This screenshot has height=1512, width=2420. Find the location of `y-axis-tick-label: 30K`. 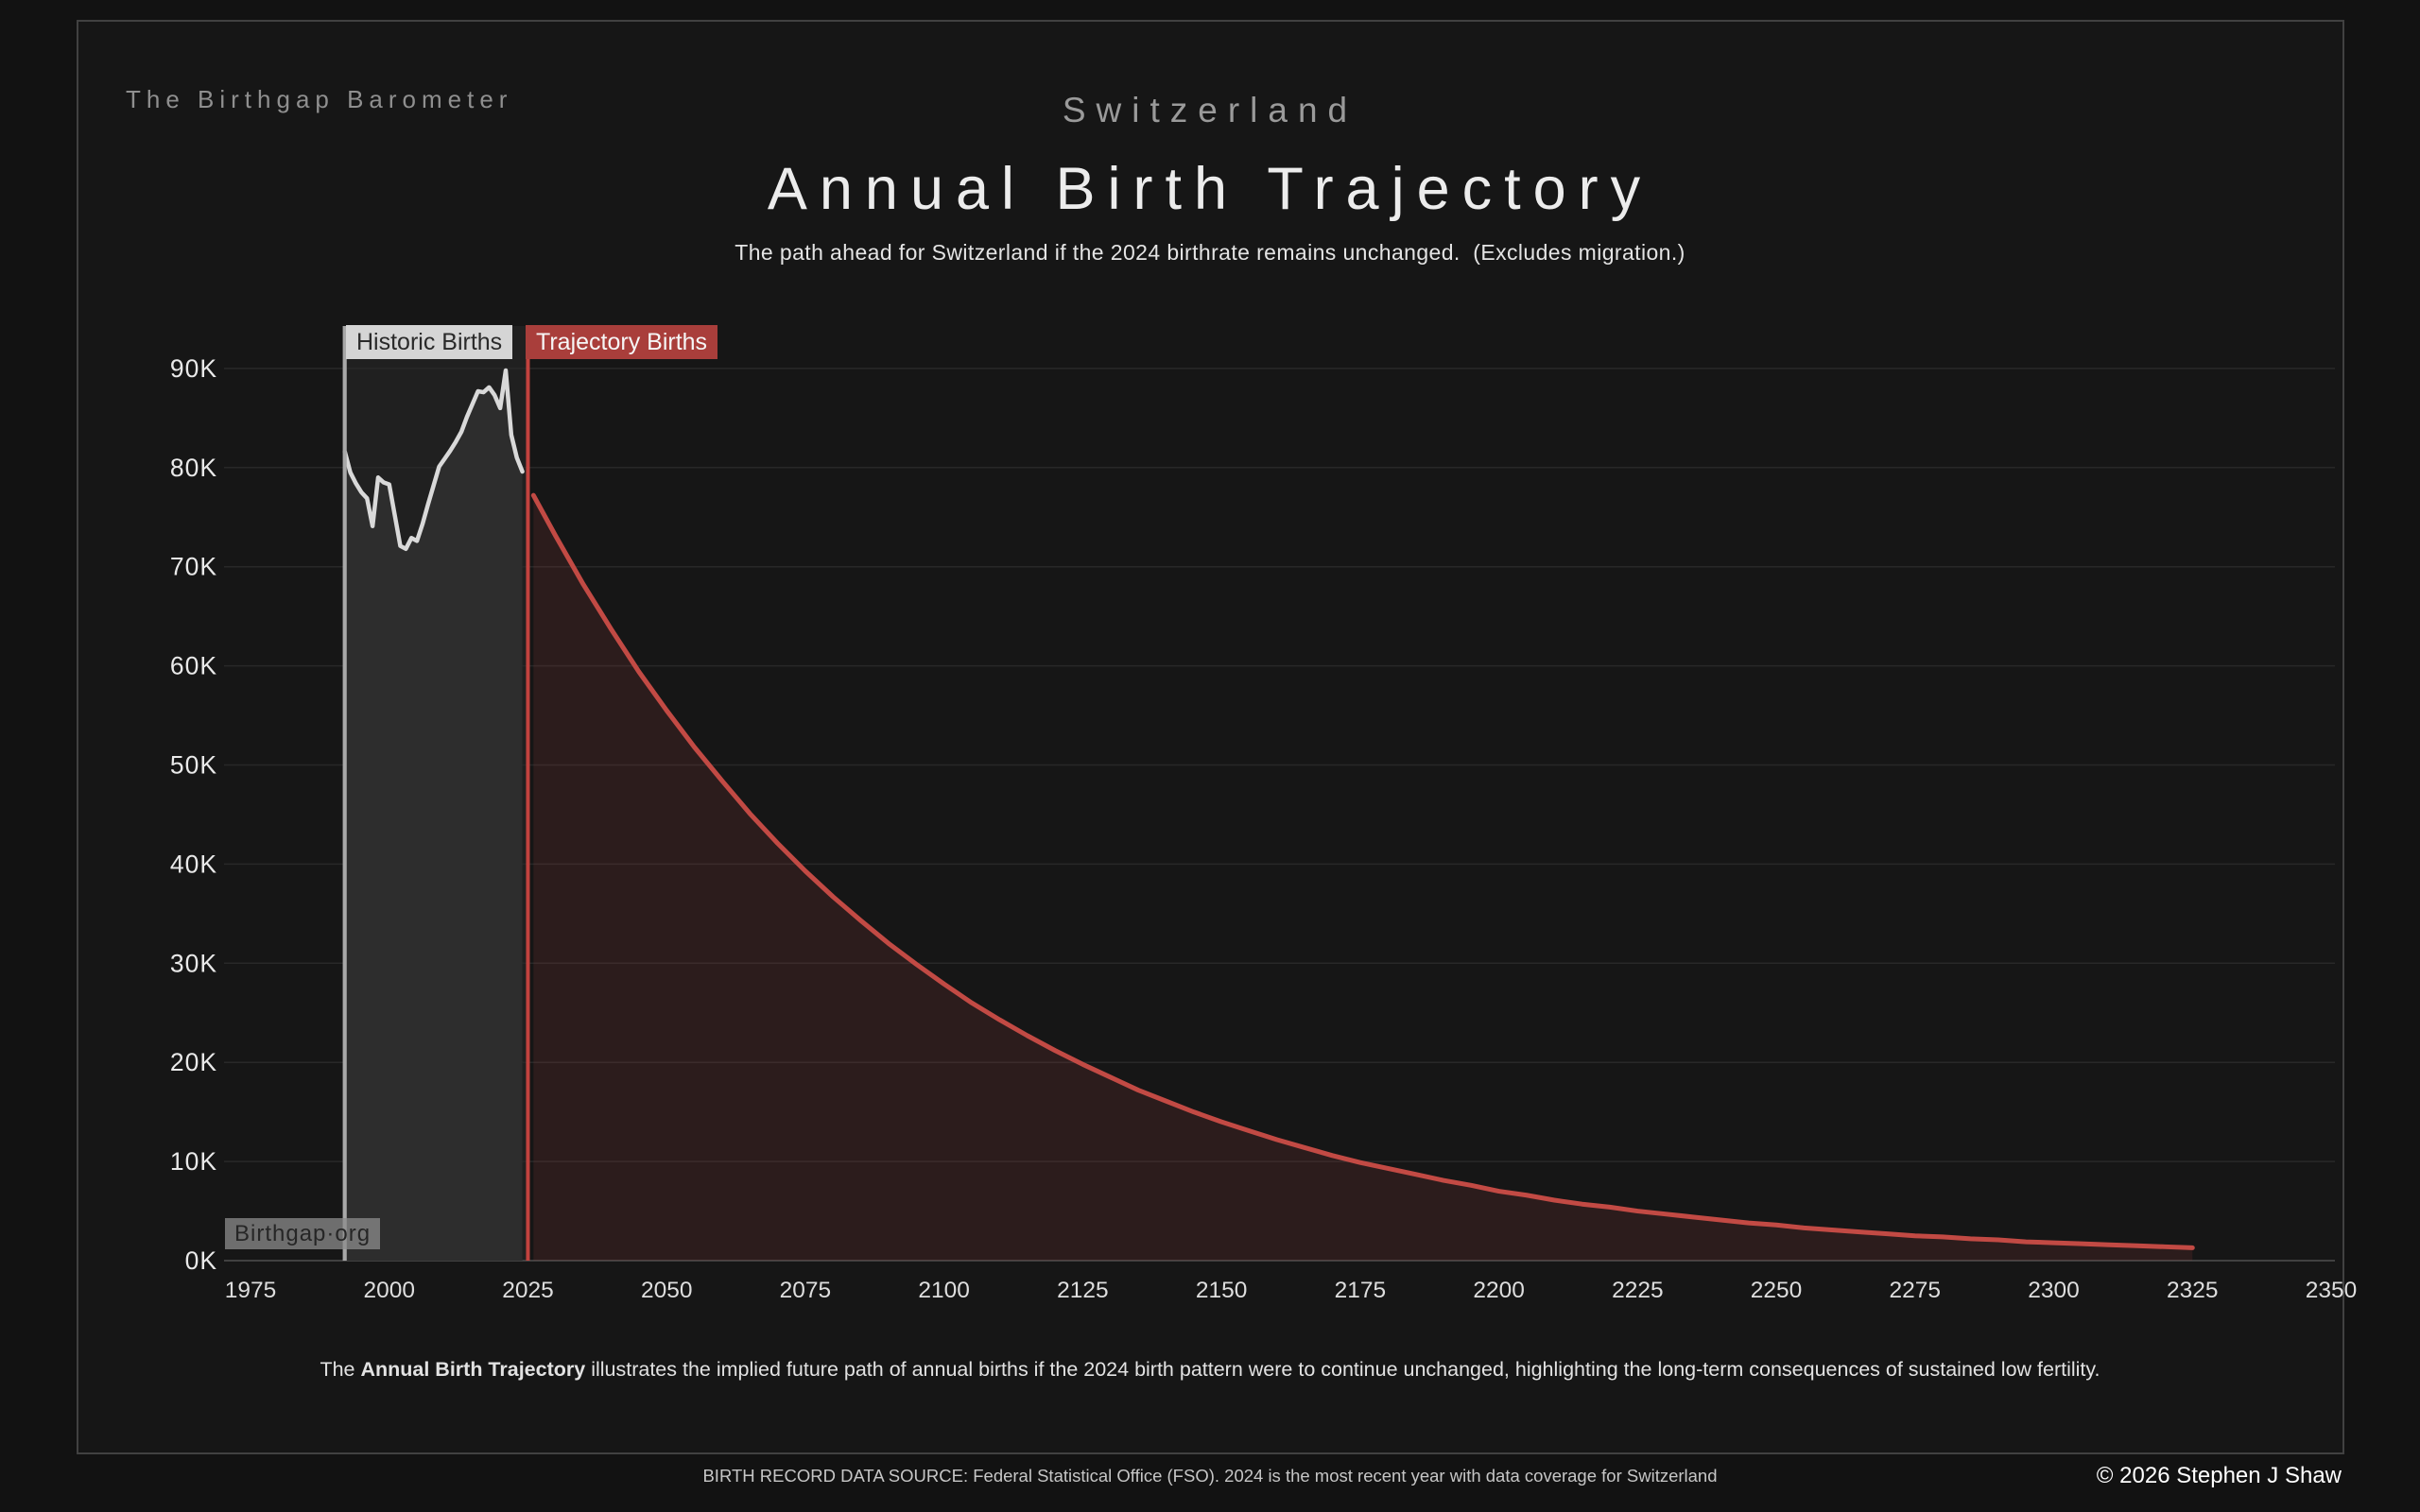

y-axis-tick-label: 30K is located at coordinates (193, 963).